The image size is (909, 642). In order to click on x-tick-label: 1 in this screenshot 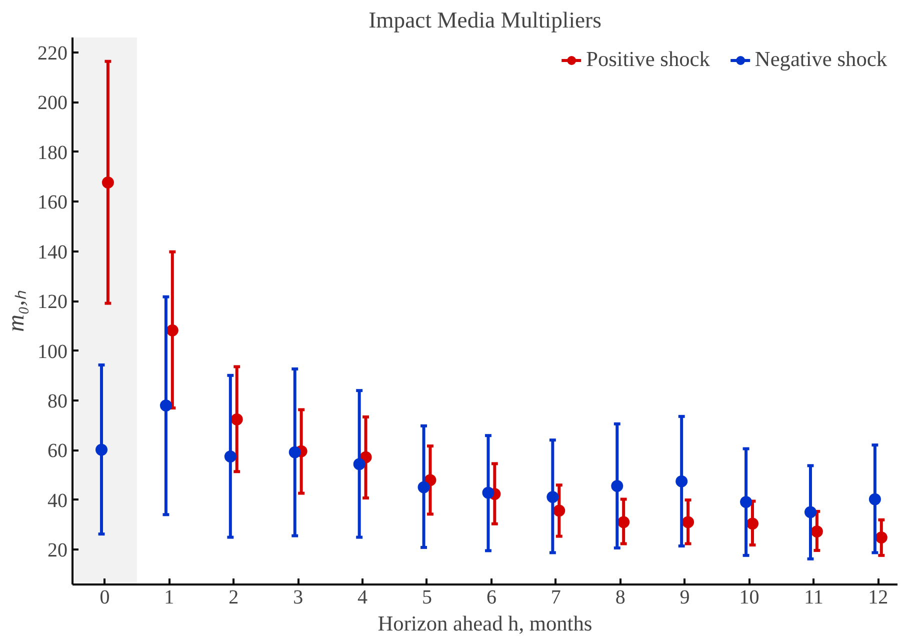, I will do `click(169, 597)`.